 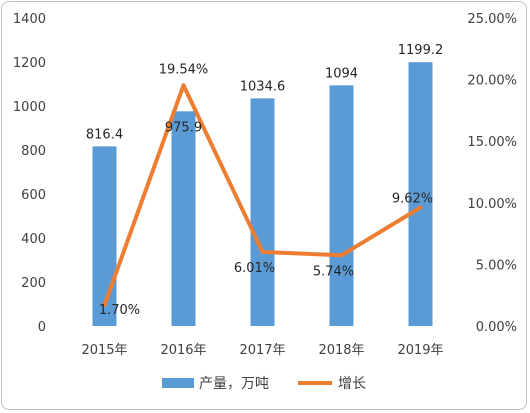 I want to click on bar-data-label: 816.4, so click(x=104, y=134).